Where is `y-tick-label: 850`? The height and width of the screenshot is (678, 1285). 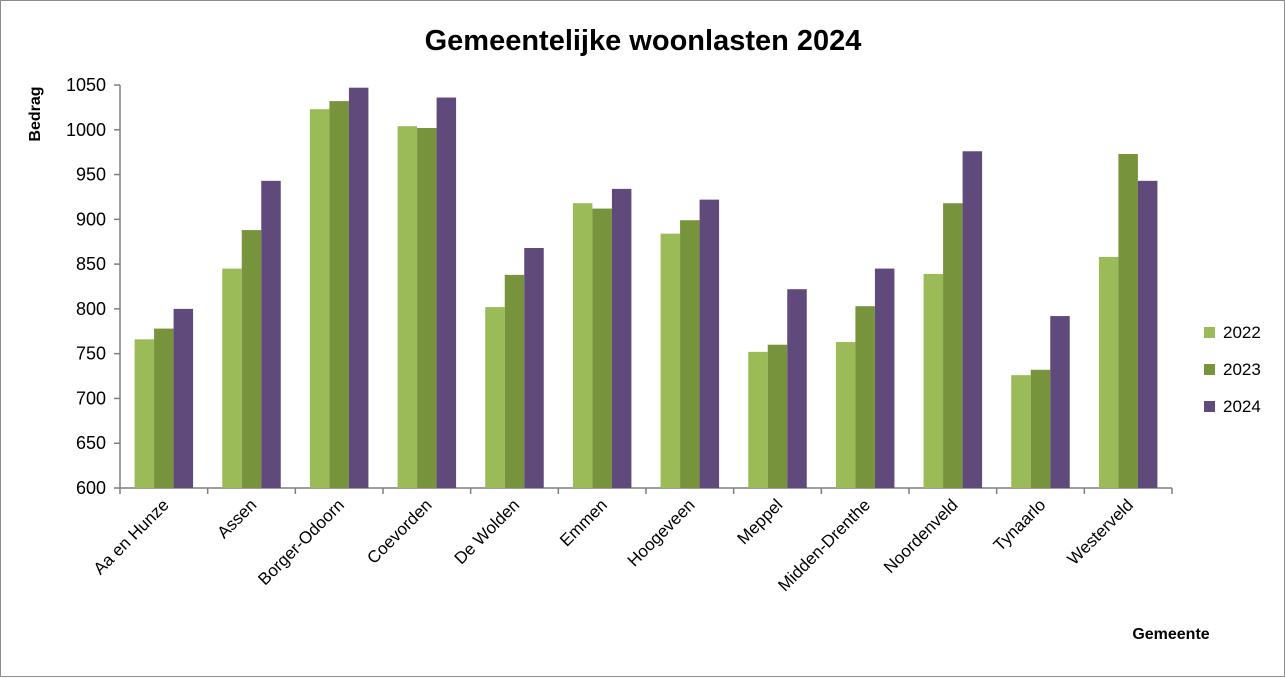
y-tick-label: 850 is located at coordinates (91, 264).